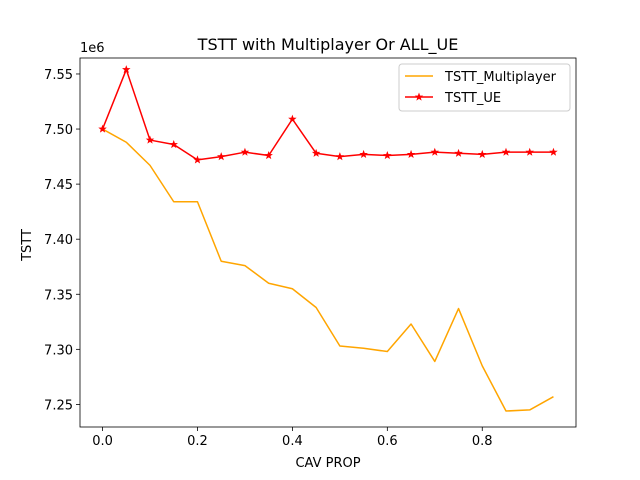 This screenshot has width=640, height=480. What do you see at coordinates (58, 350) in the screenshot?
I see `y-tick-label: 7.30` at bounding box center [58, 350].